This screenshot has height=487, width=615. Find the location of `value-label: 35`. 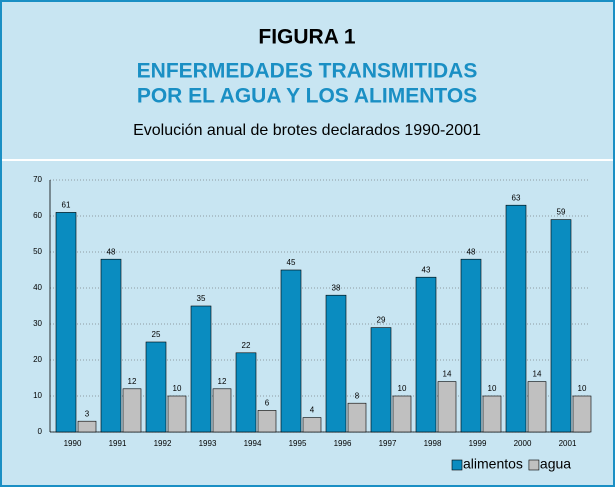

value-label: 35 is located at coordinates (201, 298).